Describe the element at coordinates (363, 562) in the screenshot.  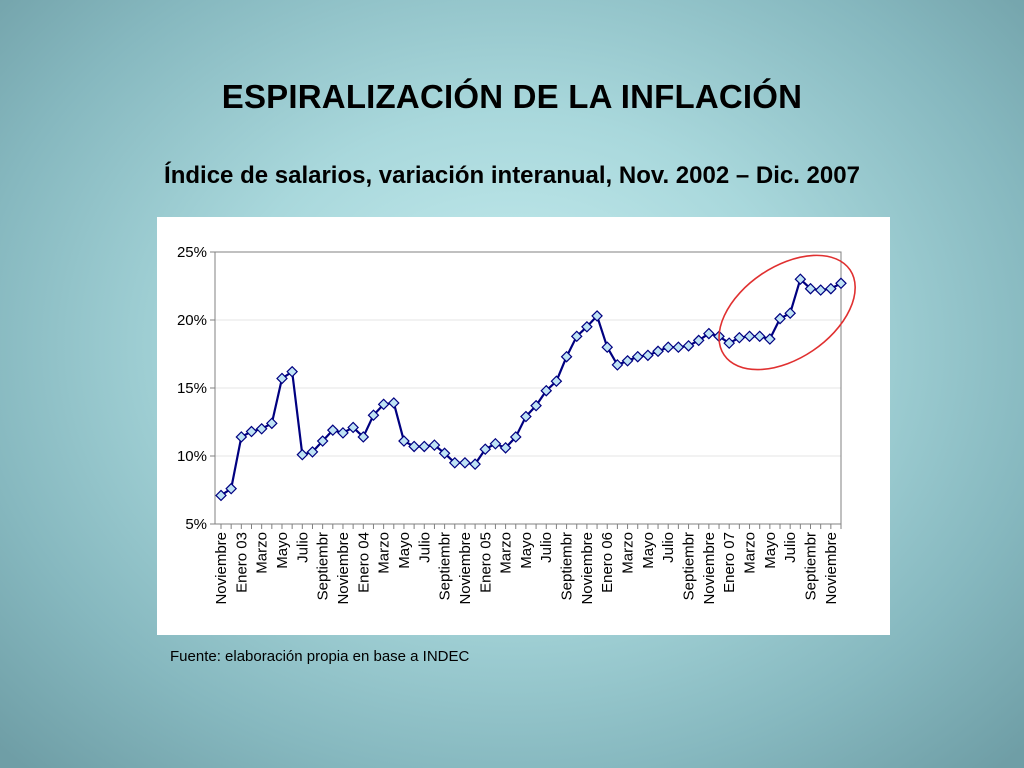
I see `x-tick-label: Enero 04` at that location.